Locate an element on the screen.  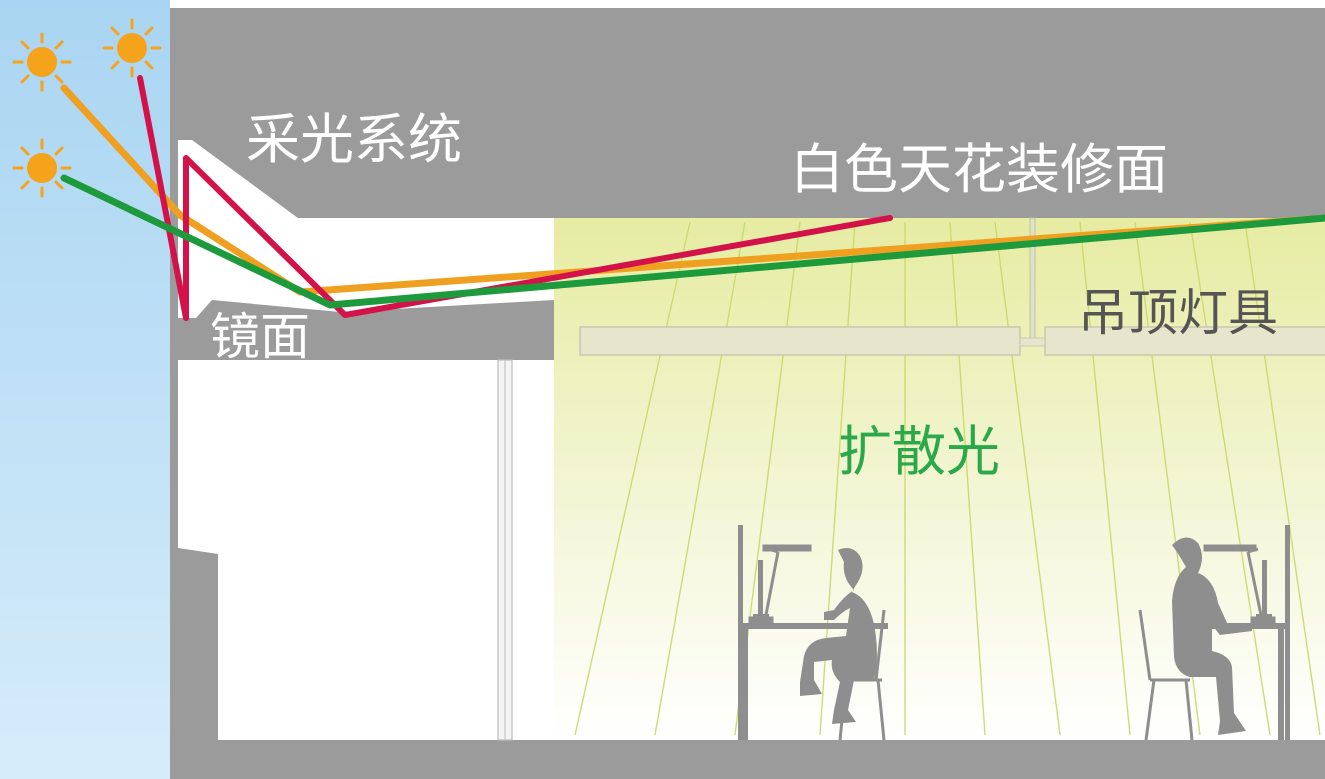
label-white-ceiling: 白色天花装修面 is located at coordinates (979, 169).